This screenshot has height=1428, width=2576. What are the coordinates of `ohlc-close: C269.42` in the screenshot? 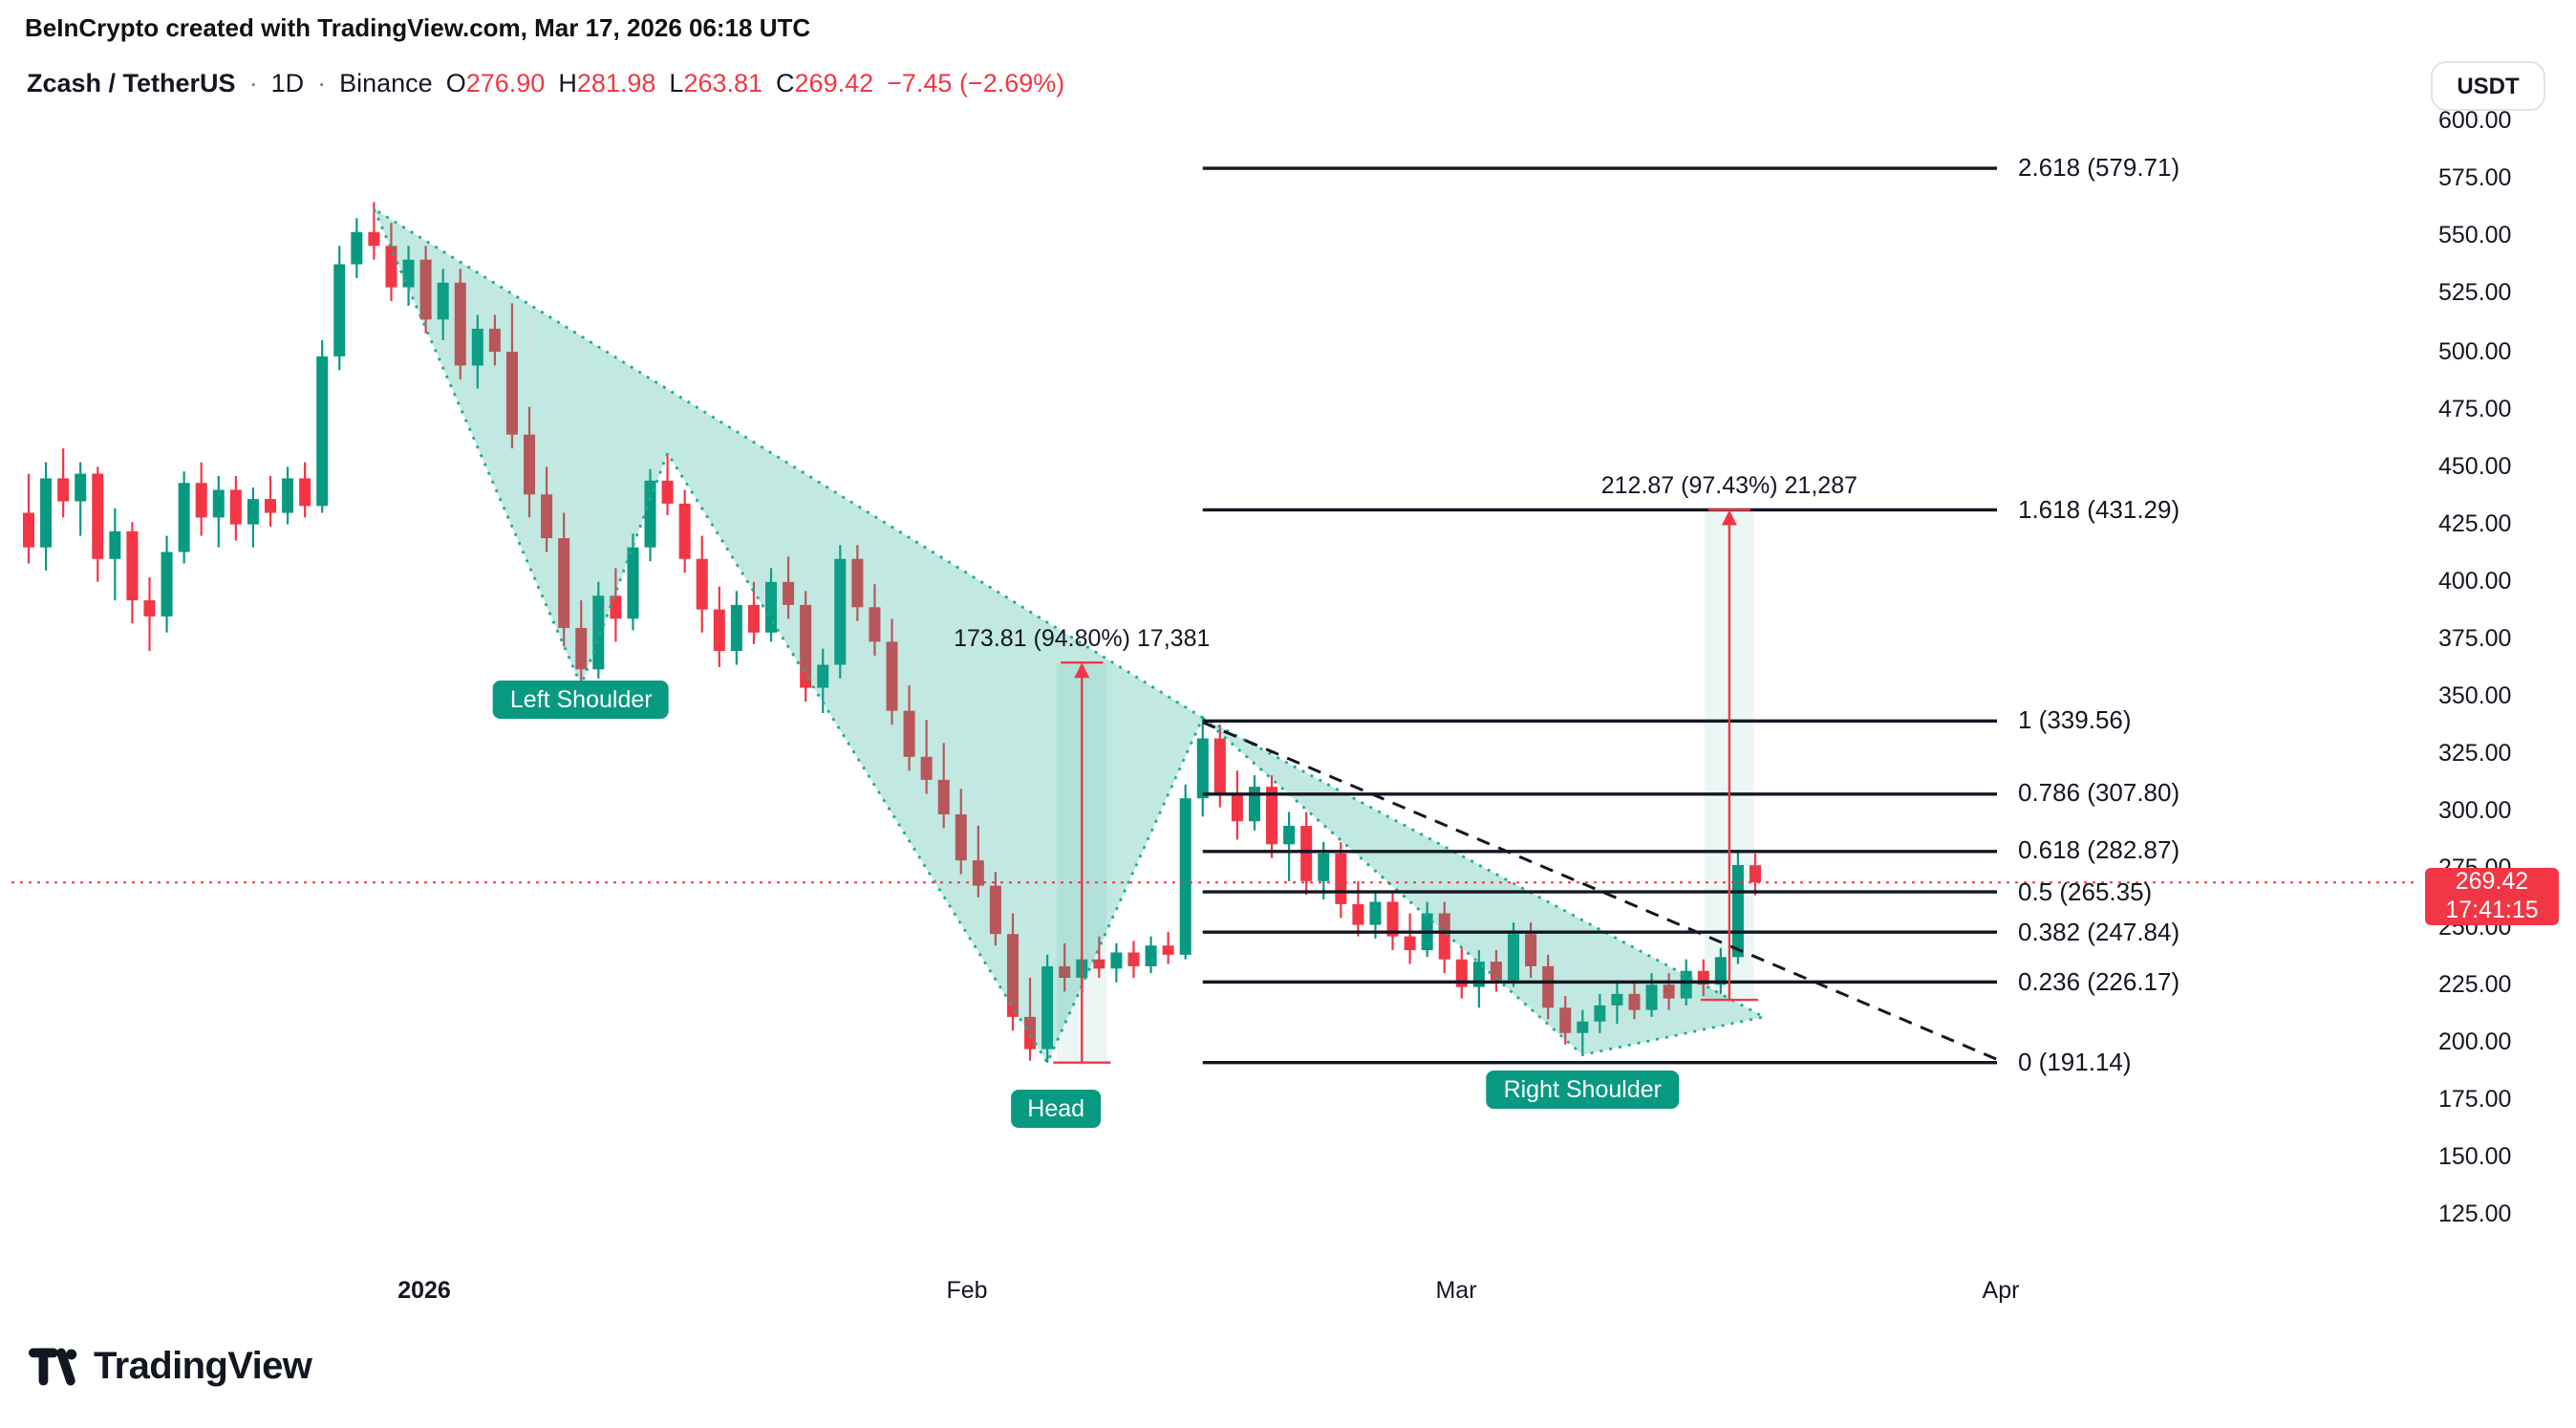 It's located at (825, 83).